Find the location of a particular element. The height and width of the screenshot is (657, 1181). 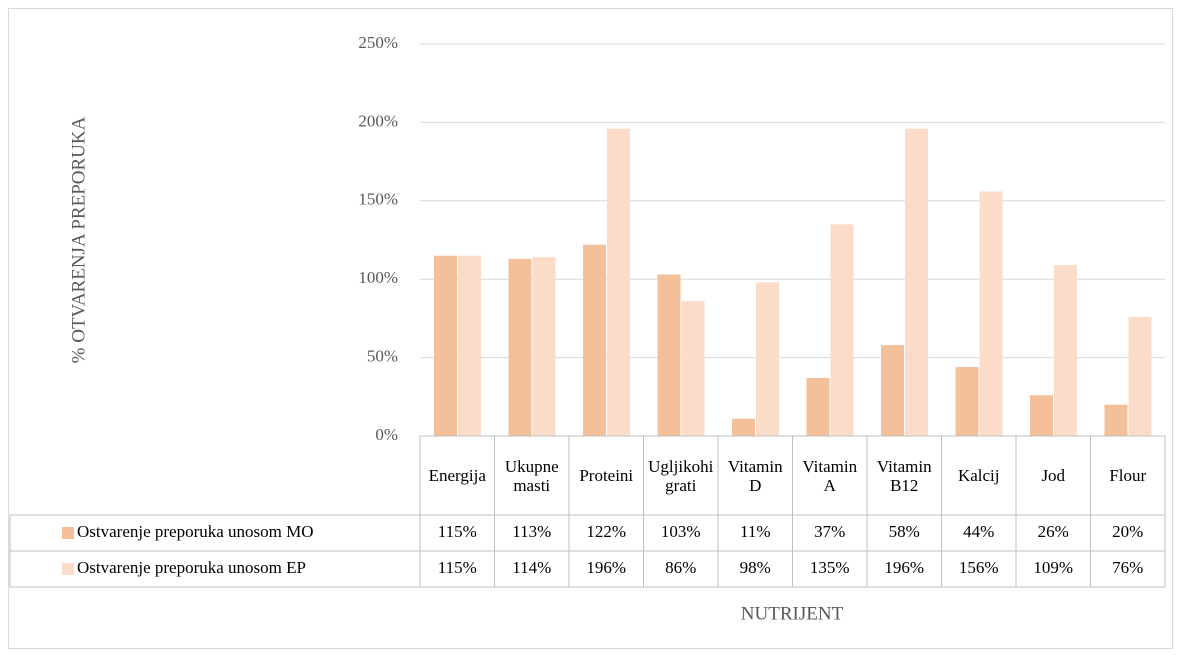

y-tick-label: 250% is located at coordinates (378, 42).